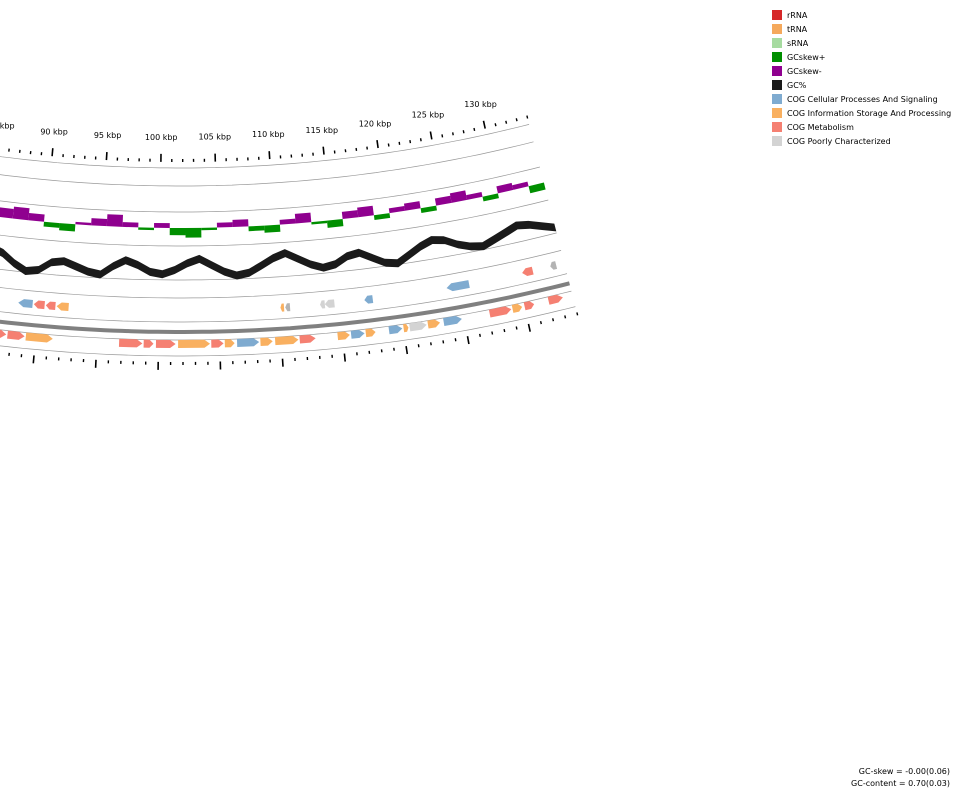 The width and height of the screenshot is (960, 800). I want to click on gc-skew-stat: GC-skew = -0.00(0.06), so click(904, 771).